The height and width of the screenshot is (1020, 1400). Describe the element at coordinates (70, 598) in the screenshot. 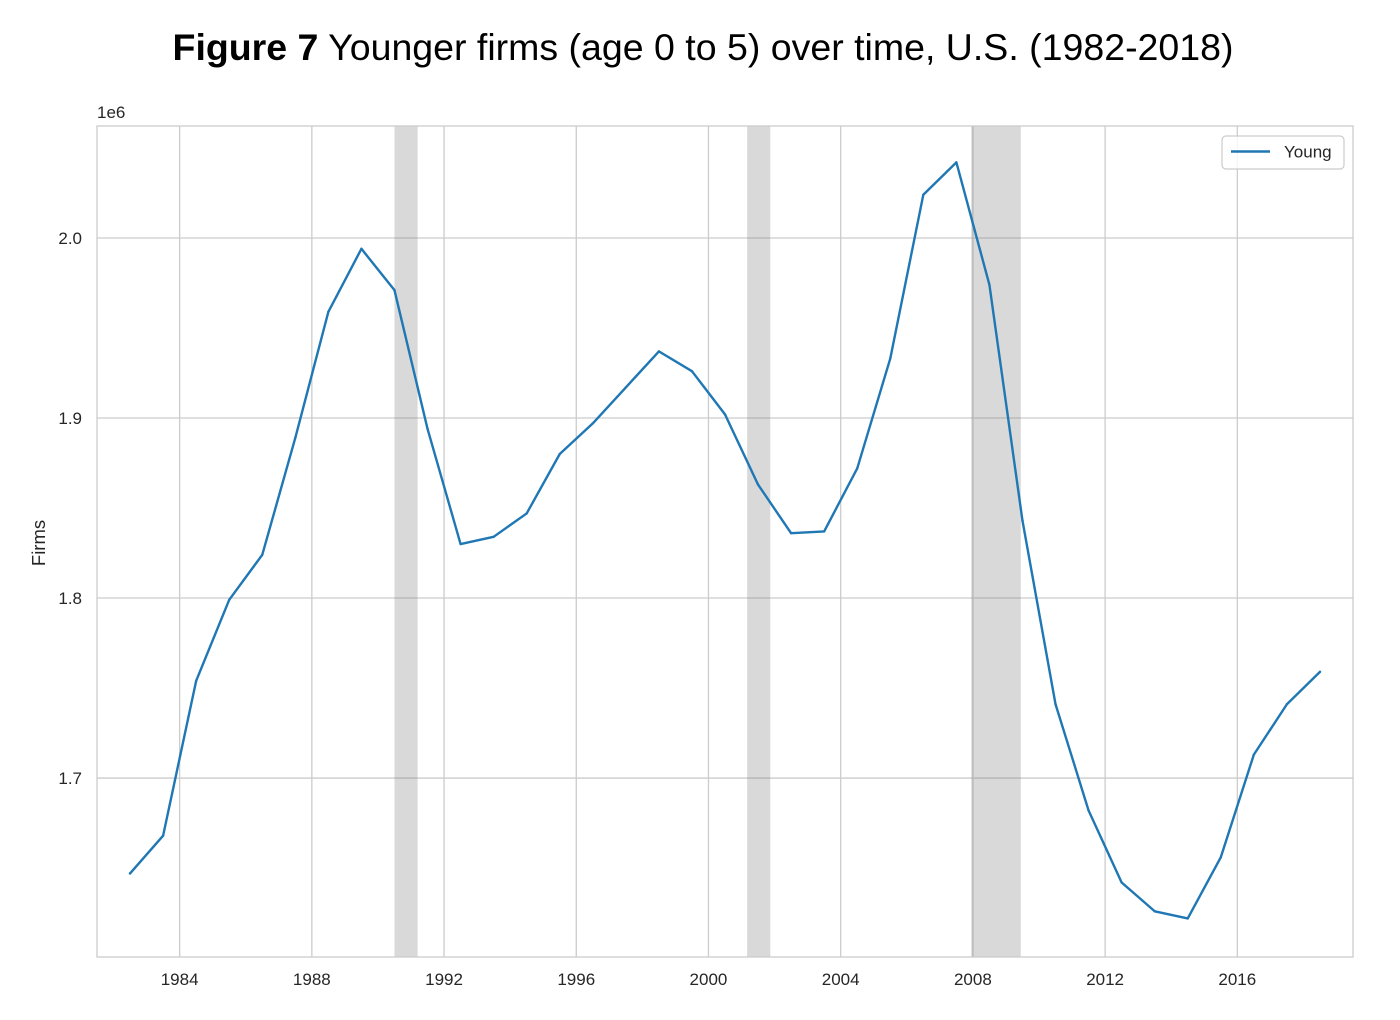

I see `y-tick-label: 1.8` at that location.